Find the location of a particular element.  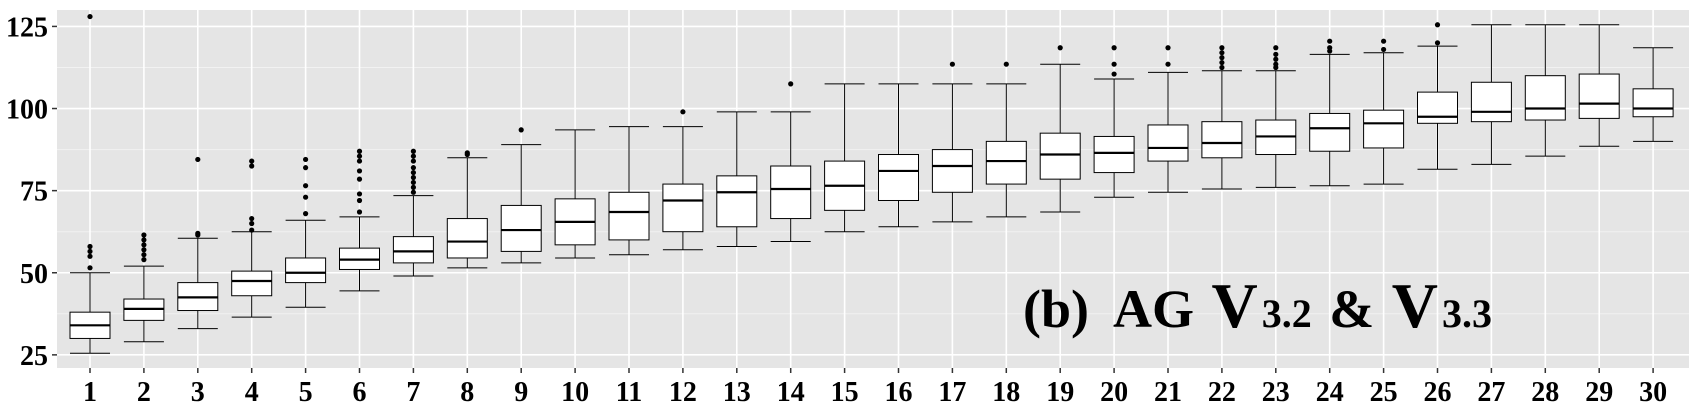

x-tick-label: 15 is located at coordinates (845, 392).